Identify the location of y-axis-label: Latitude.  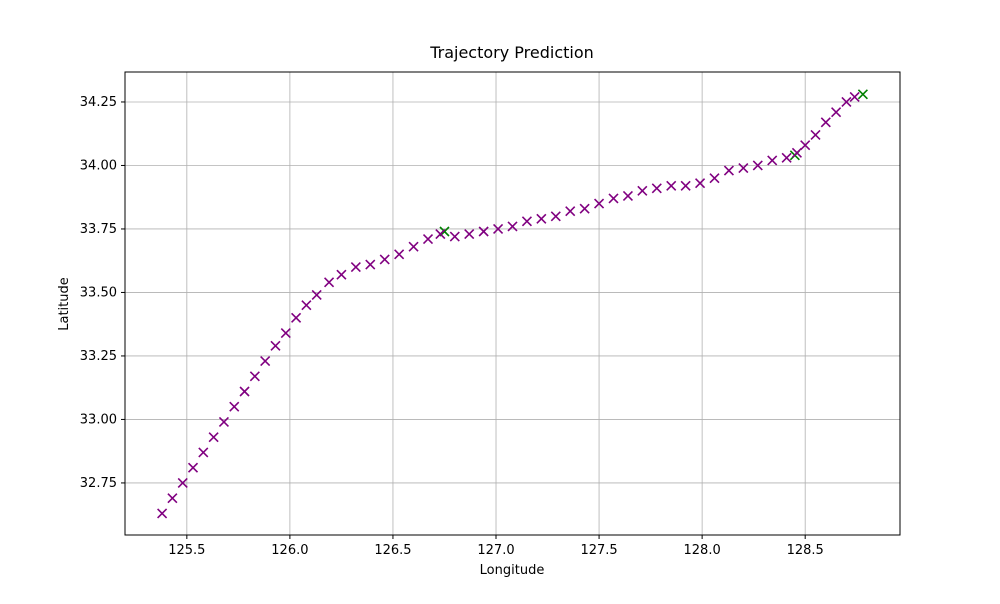
(64, 304).